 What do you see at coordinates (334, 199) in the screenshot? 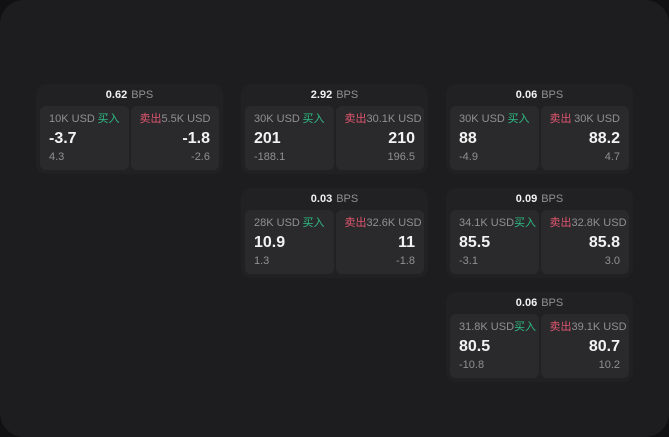
I see `spread-header: 0.03 BPS` at bounding box center [334, 199].